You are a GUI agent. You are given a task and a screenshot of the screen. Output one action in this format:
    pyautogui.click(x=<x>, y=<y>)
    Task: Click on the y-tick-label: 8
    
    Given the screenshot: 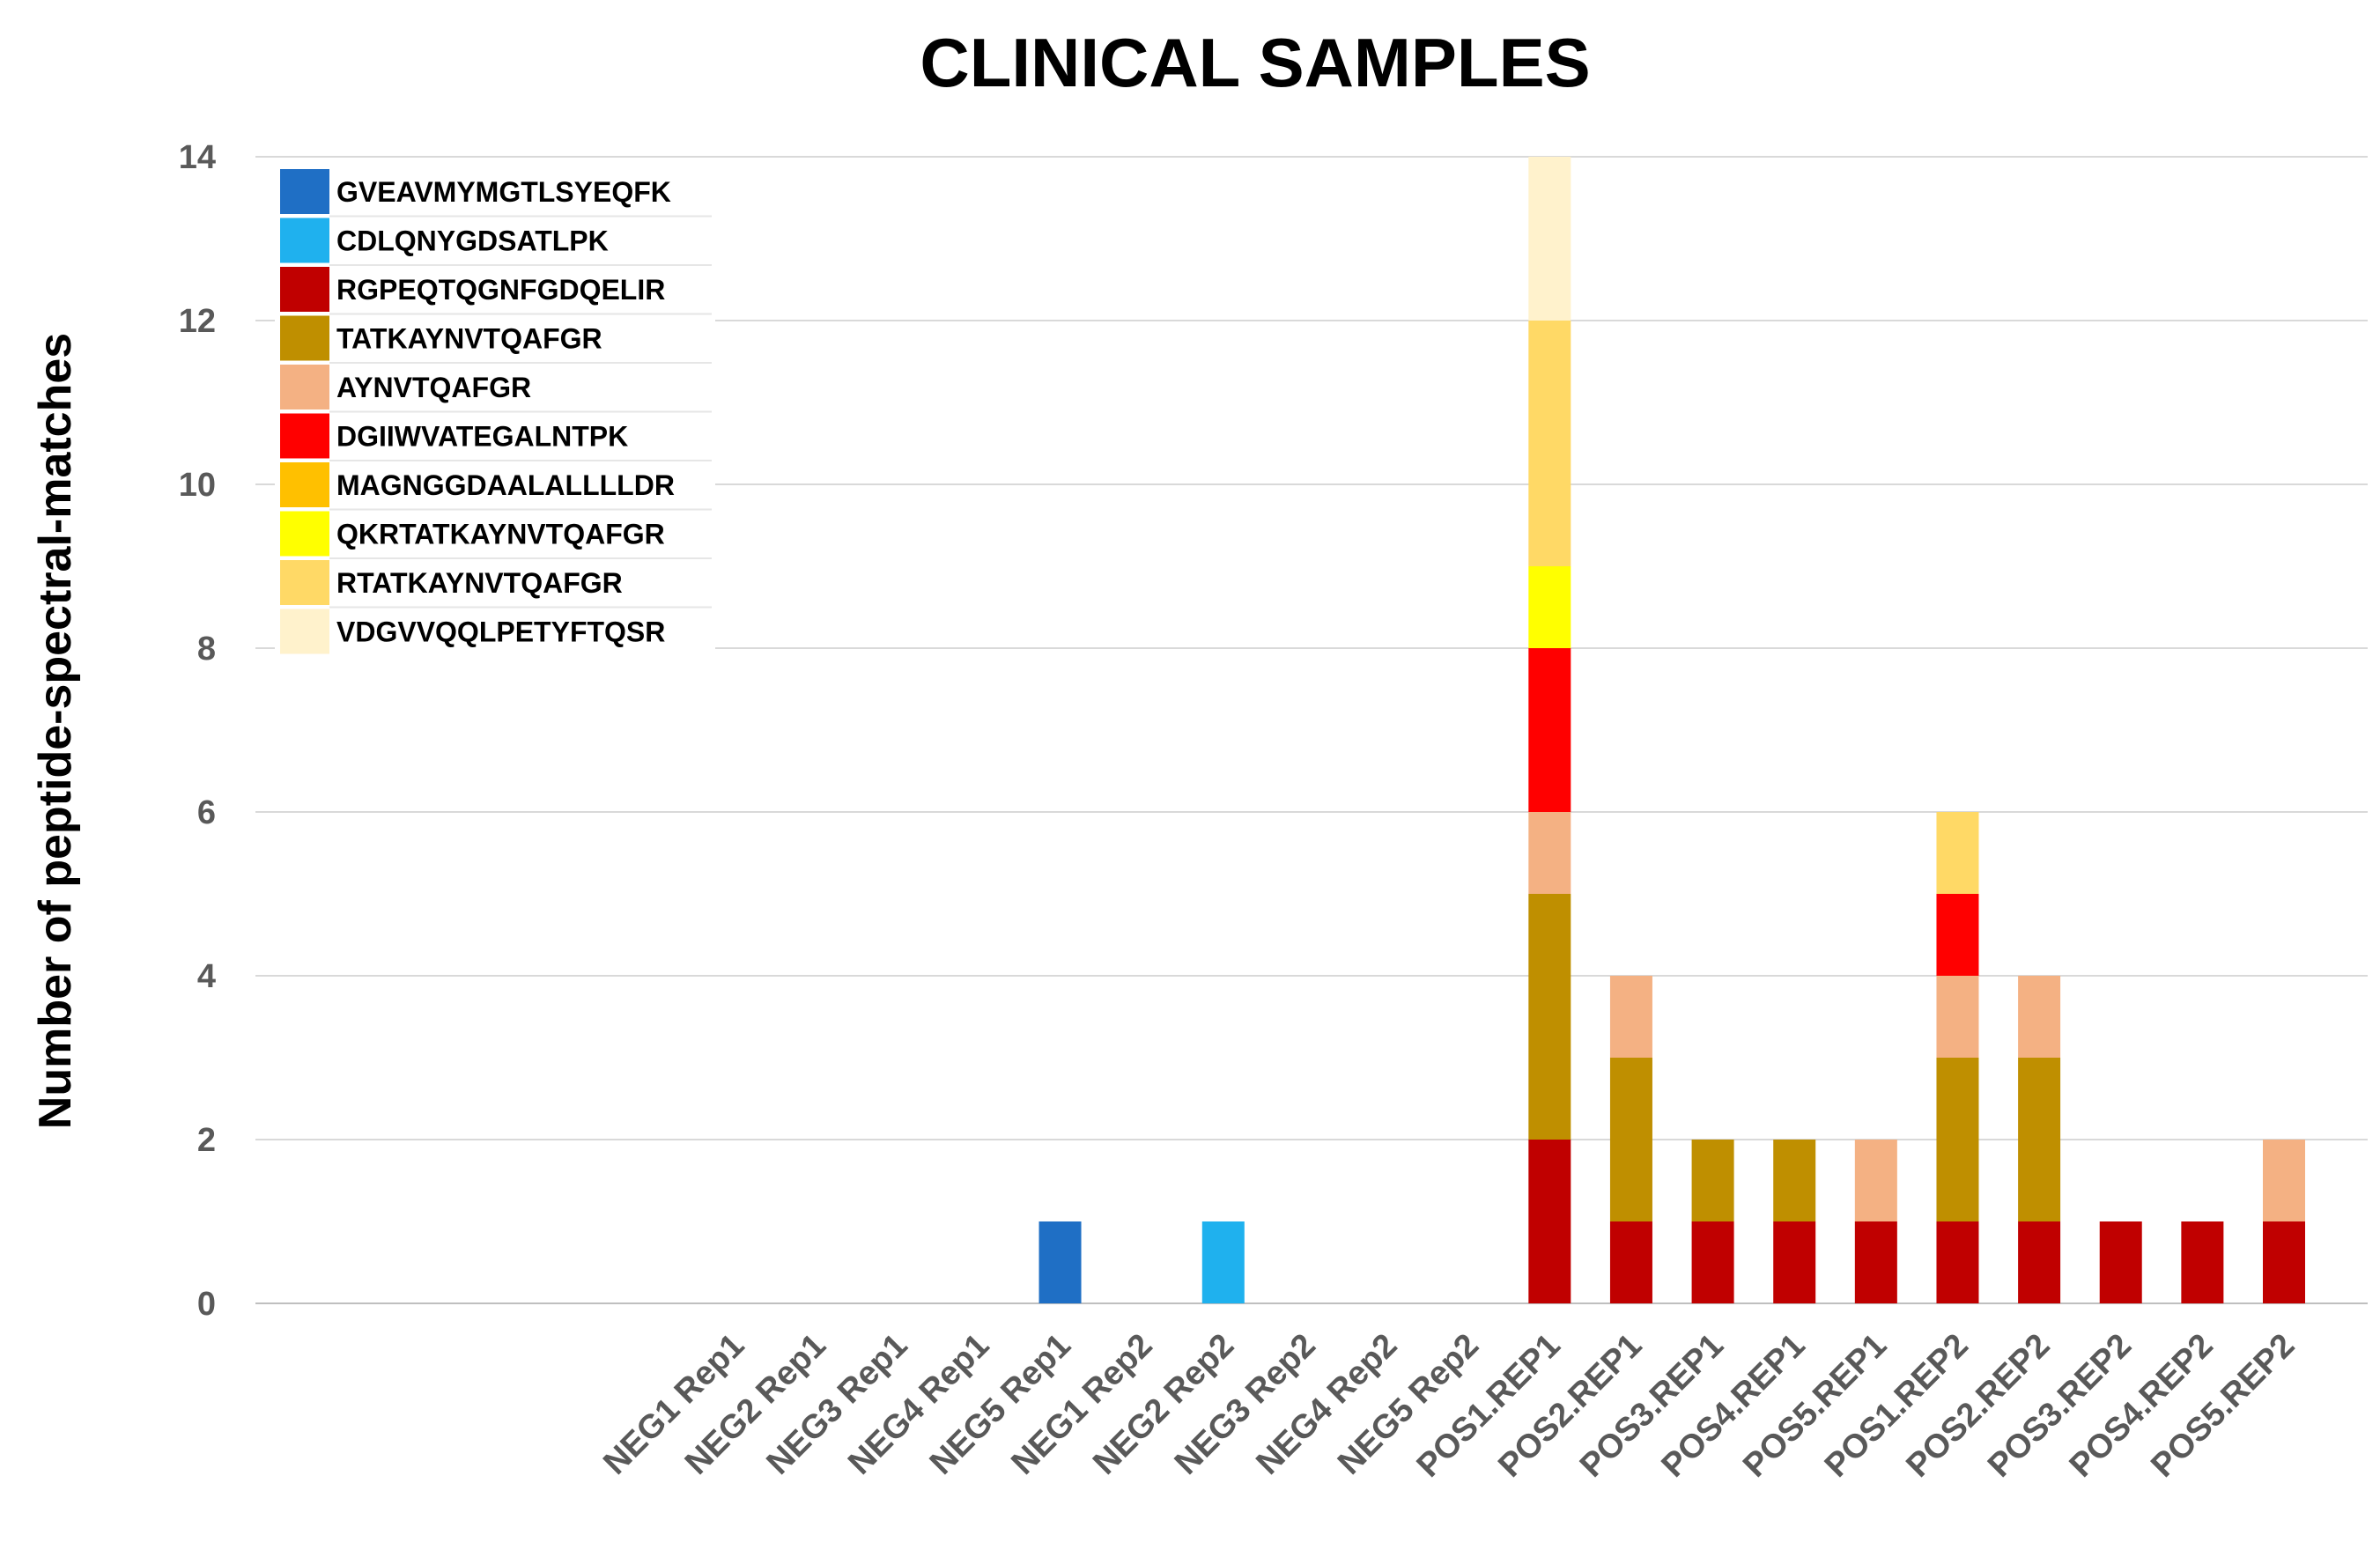 What is the action you would take?
    pyautogui.click(x=206, y=649)
    